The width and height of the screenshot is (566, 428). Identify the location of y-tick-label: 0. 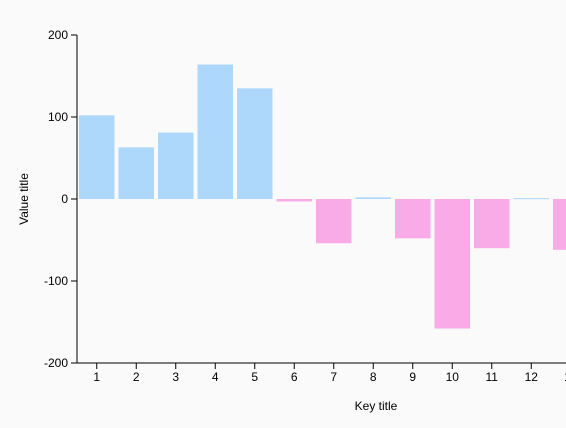
(64, 199).